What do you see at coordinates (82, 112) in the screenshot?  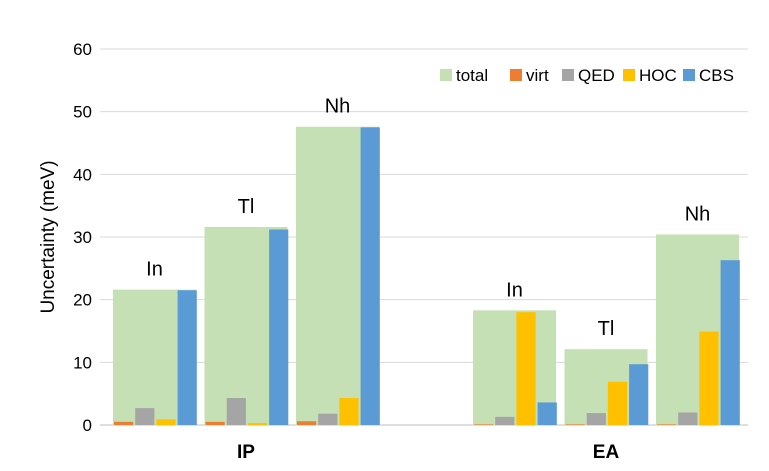 I see `y-tick-label: 50` at bounding box center [82, 112].